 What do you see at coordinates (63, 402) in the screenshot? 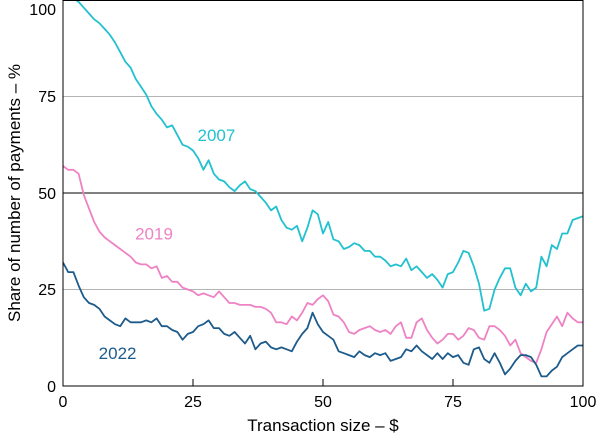
I see `x-tick-label: 0` at bounding box center [63, 402].